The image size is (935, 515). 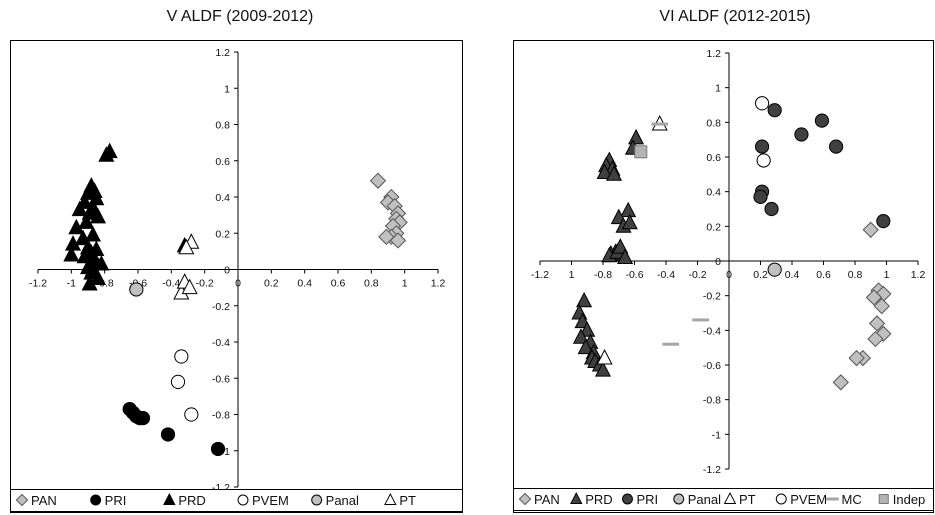 I want to click on y-tick-label-left: 0.6, so click(x=222, y=162).